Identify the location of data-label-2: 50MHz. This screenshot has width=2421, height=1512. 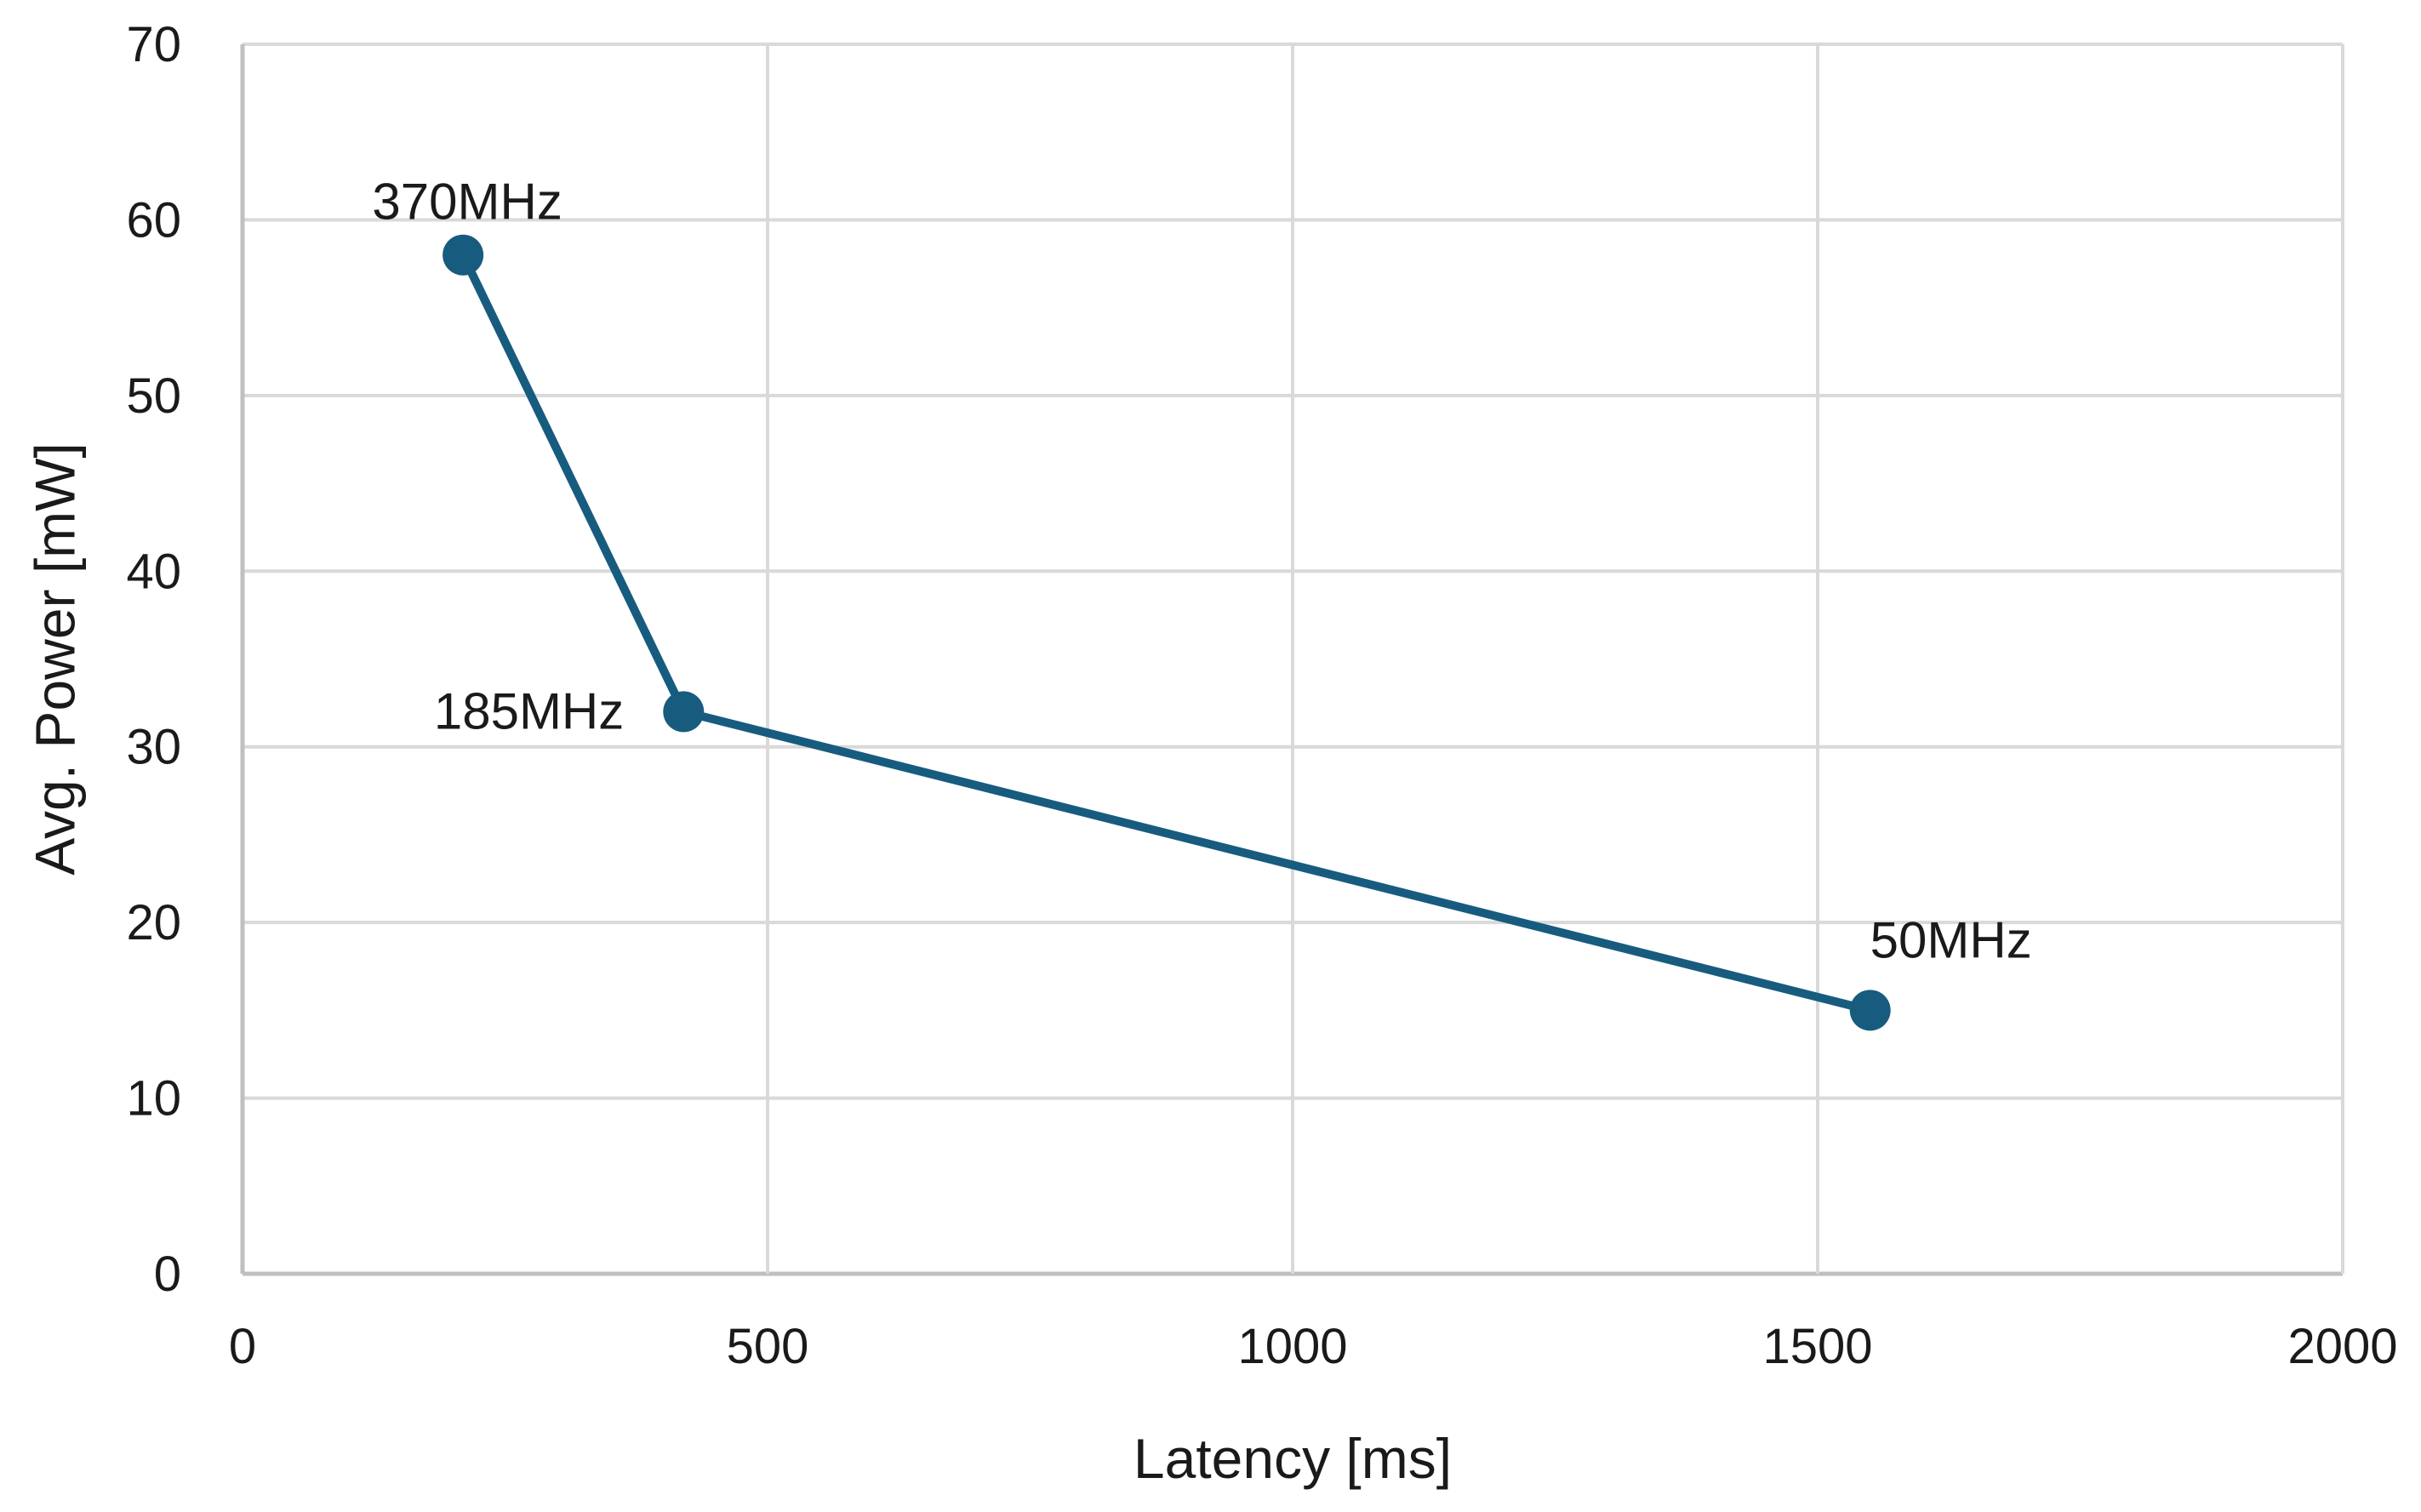
(1951, 939).